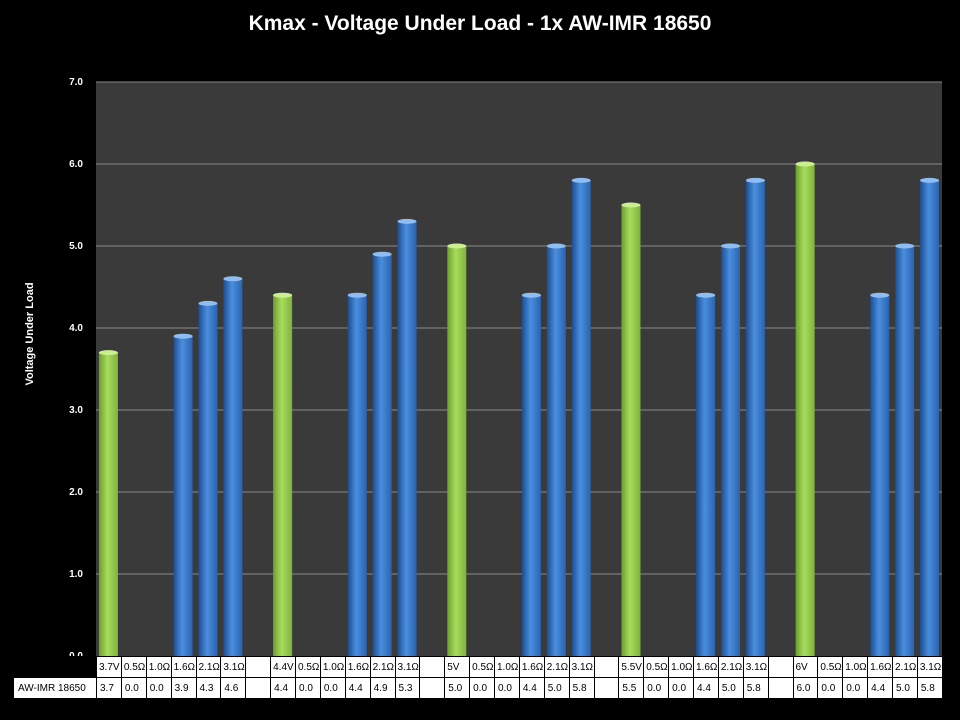  What do you see at coordinates (208, 688) in the screenshot?
I see `data-label: 4.3` at bounding box center [208, 688].